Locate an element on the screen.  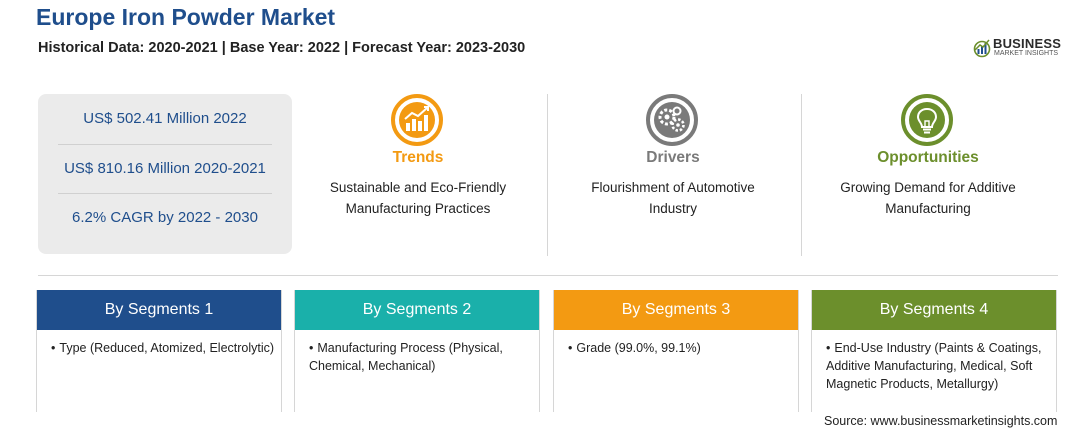
segment-header-2: By Segments 2 is located at coordinates (417, 310).